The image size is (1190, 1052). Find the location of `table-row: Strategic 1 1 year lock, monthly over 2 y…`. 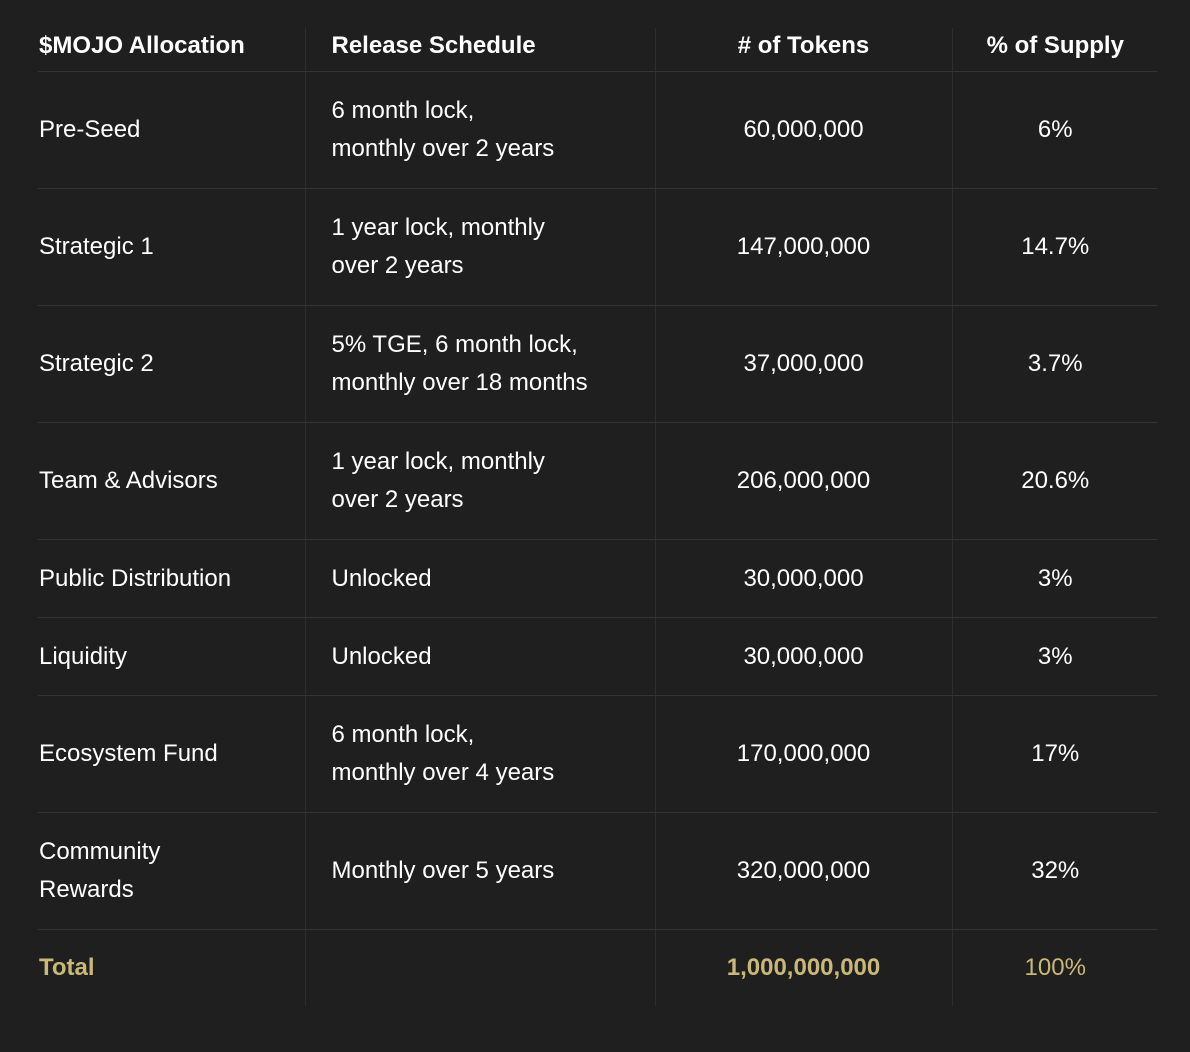

table-row: Strategic 1 1 year lock, monthly over 2 y… is located at coordinates (598, 247).